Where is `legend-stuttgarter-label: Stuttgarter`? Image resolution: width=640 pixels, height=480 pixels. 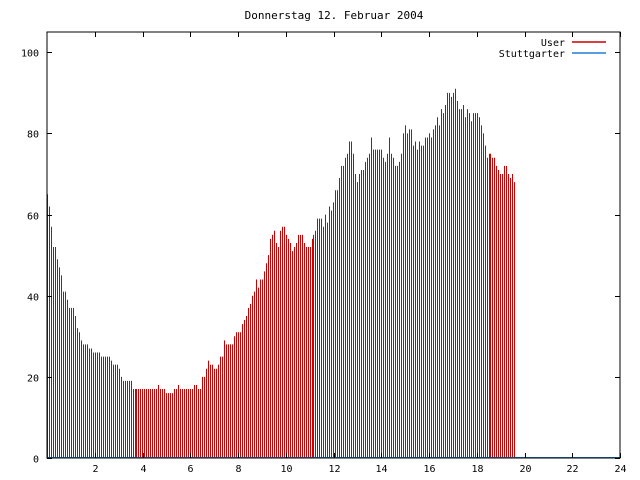 legend-stuttgarter-label: Stuttgarter is located at coordinates (532, 54).